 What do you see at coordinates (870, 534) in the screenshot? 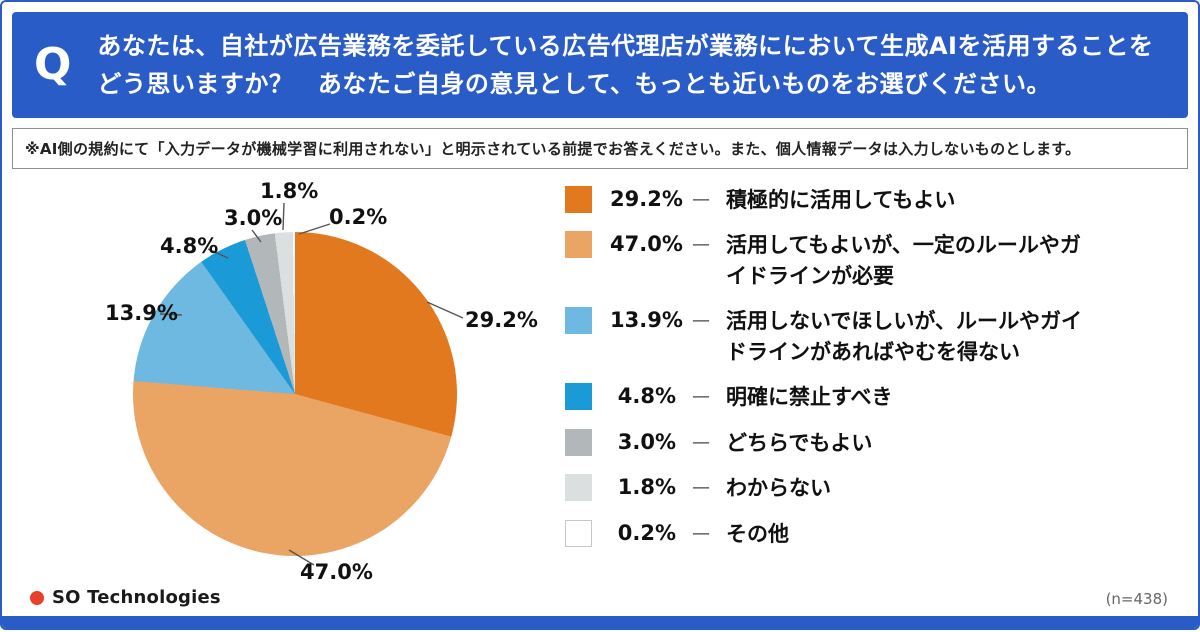
I see `legend-row: 0.2% — その他` at bounding box center [870, 534].